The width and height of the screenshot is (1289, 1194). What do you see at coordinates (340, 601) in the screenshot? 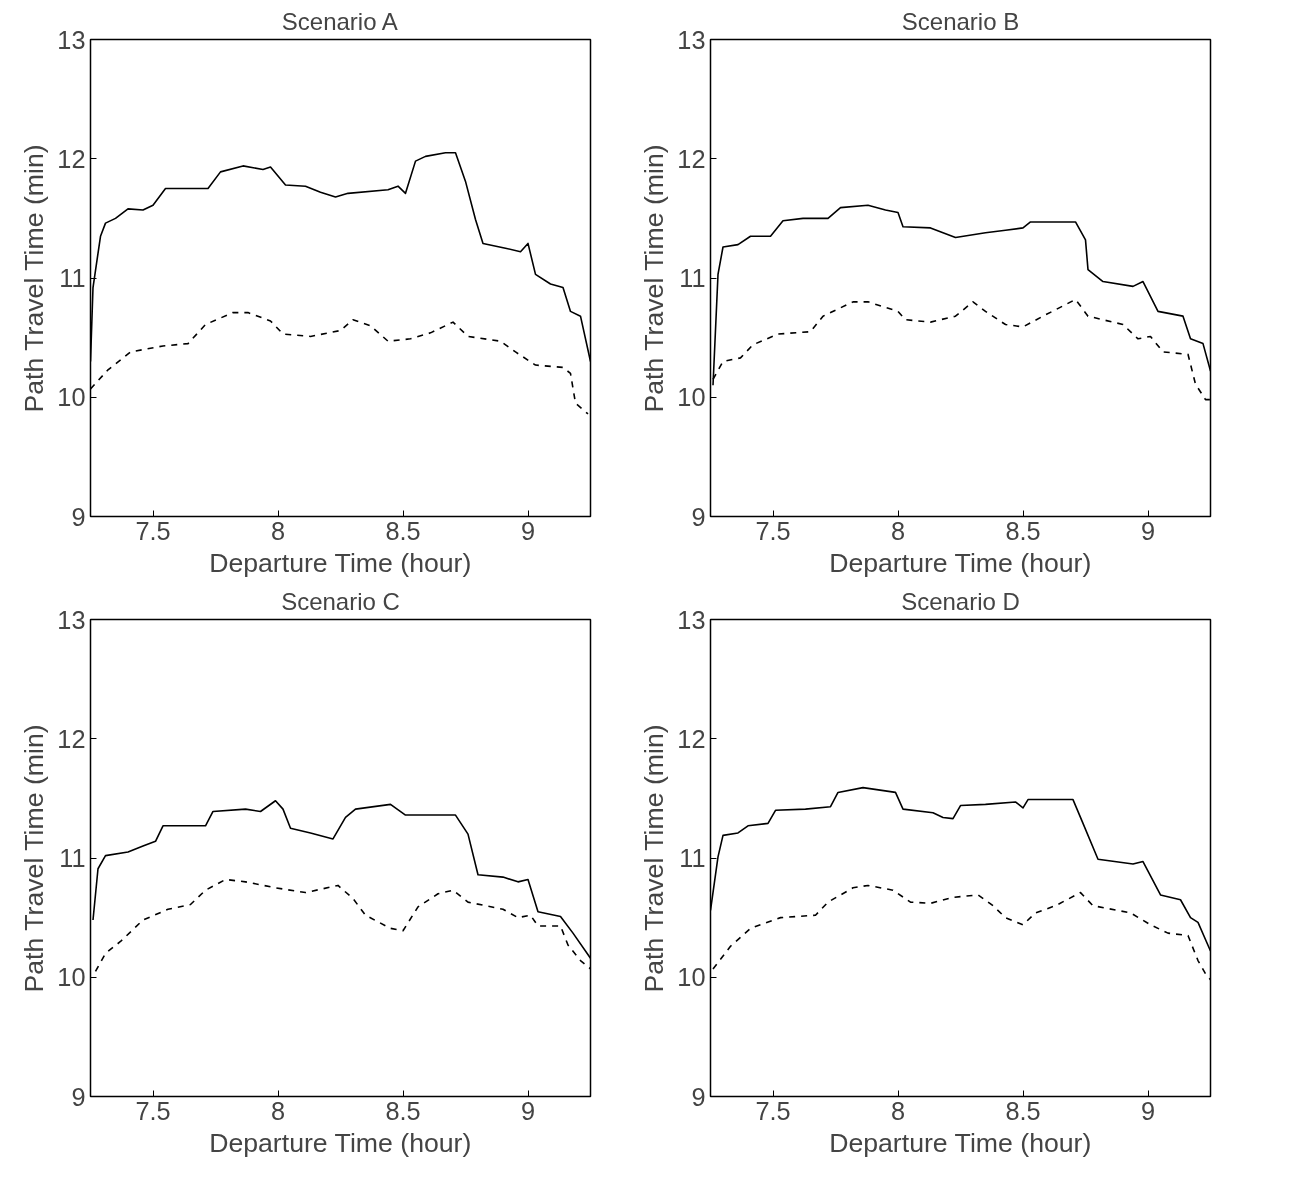
I see `chart-title: Scenario C` at bounding box center [340, 601].